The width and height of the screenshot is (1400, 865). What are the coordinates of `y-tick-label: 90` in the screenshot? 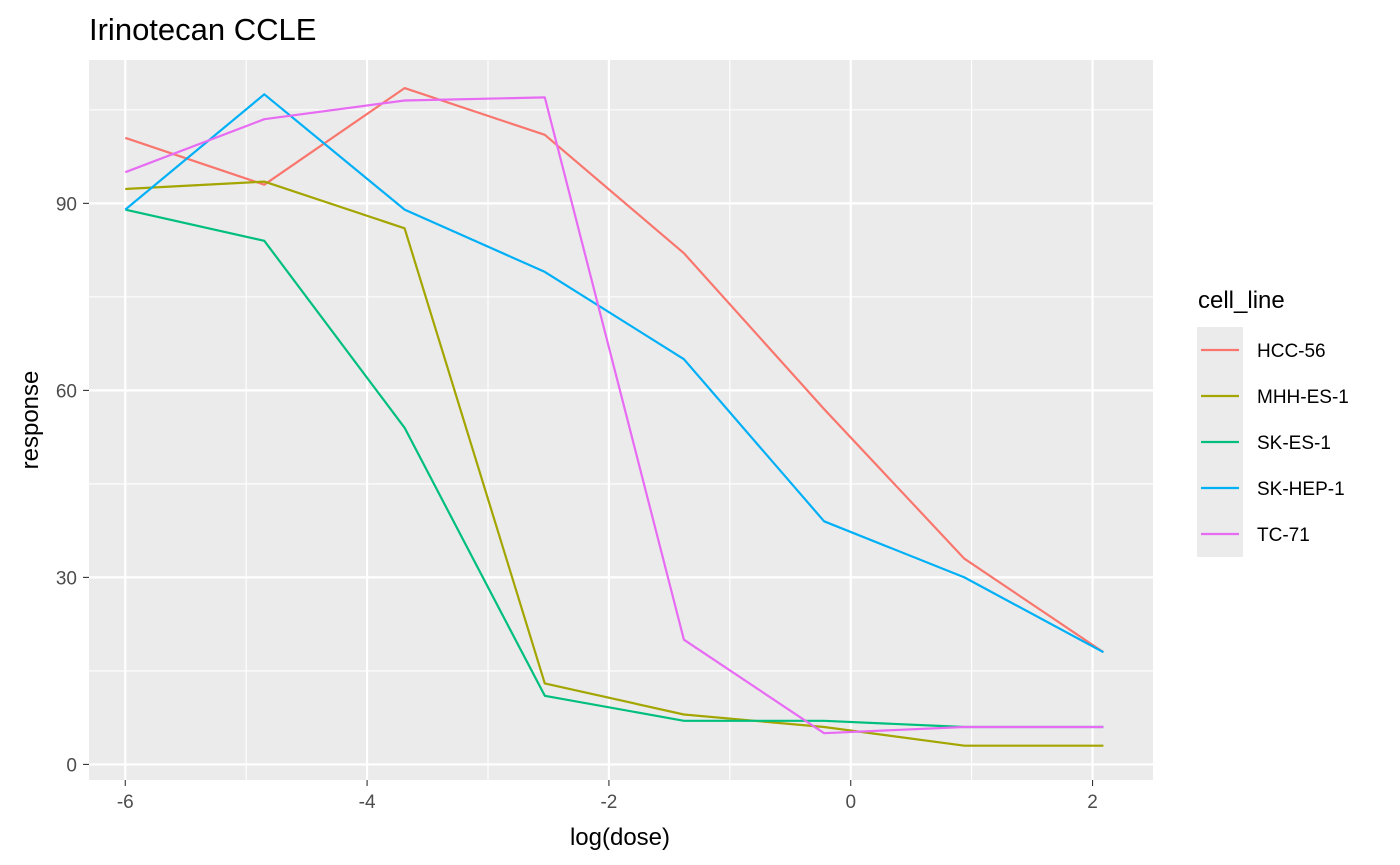 It's located at (66, 204).